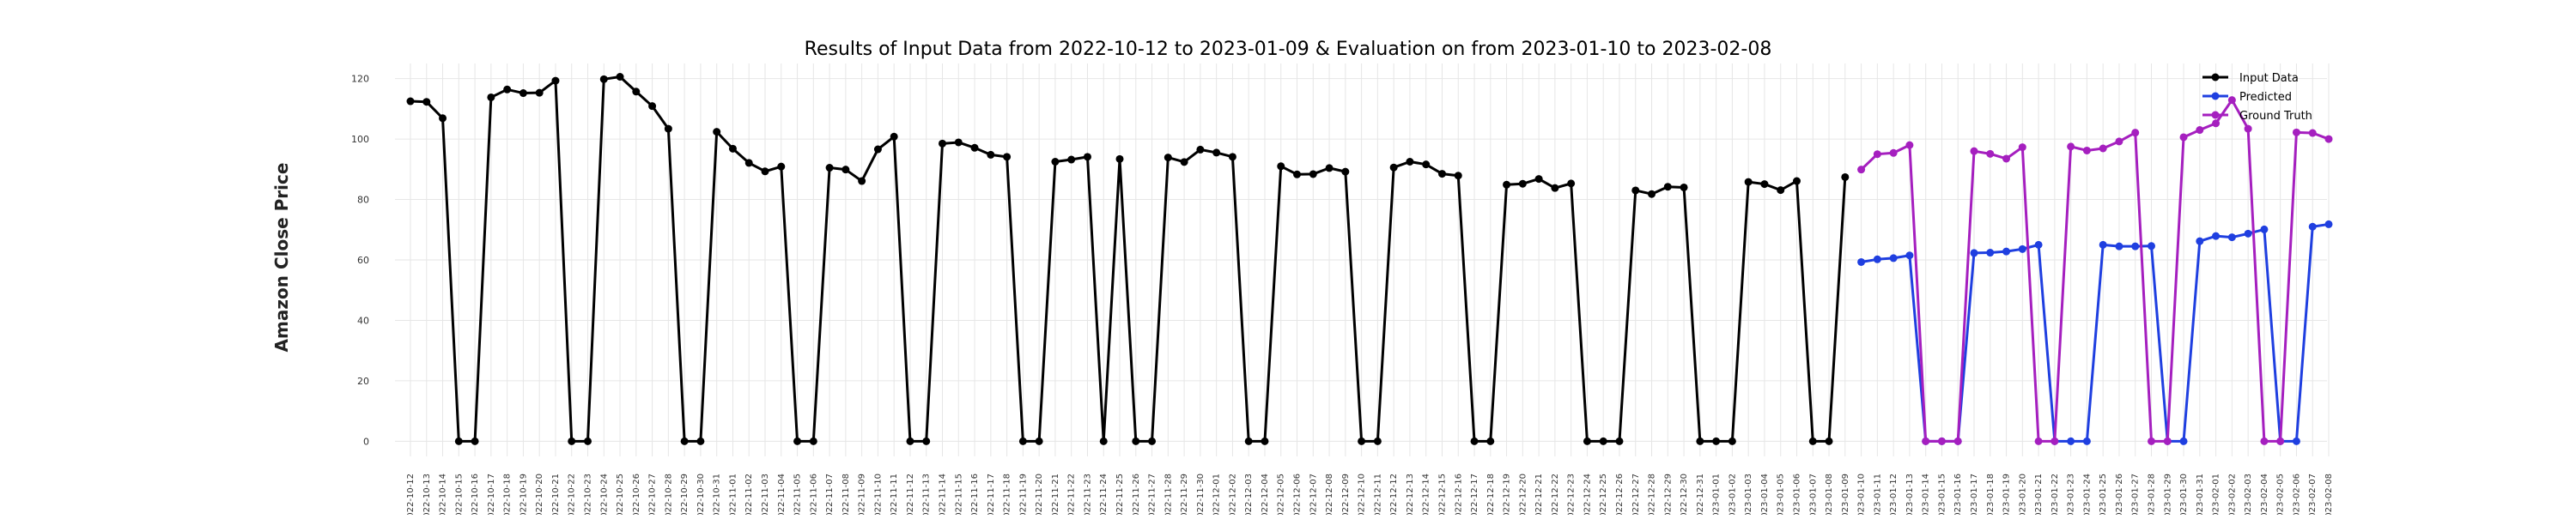  I want to click on x-tick-label: 2022-11-17, so click(991, 494).